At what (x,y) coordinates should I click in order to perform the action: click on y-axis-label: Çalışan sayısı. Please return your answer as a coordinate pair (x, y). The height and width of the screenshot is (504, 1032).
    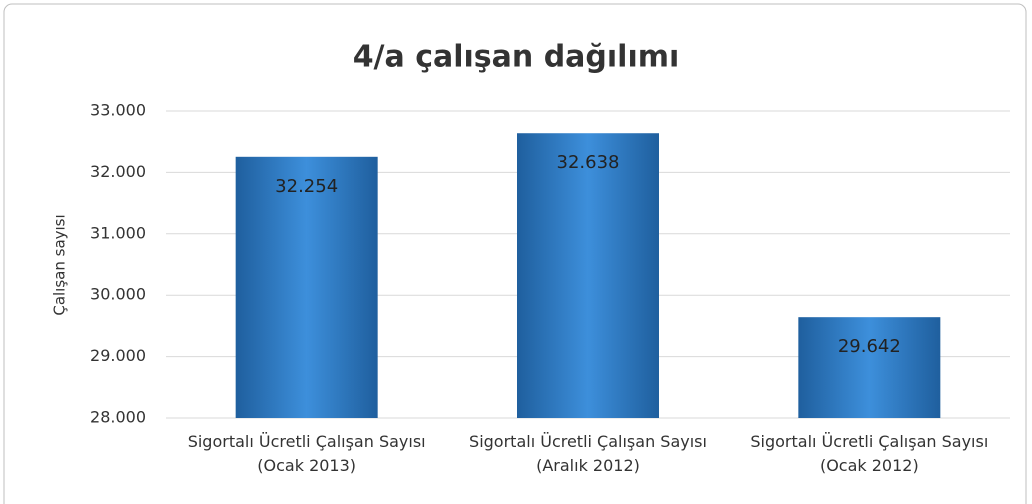
    Looking at the image, I should click on (60, 264).